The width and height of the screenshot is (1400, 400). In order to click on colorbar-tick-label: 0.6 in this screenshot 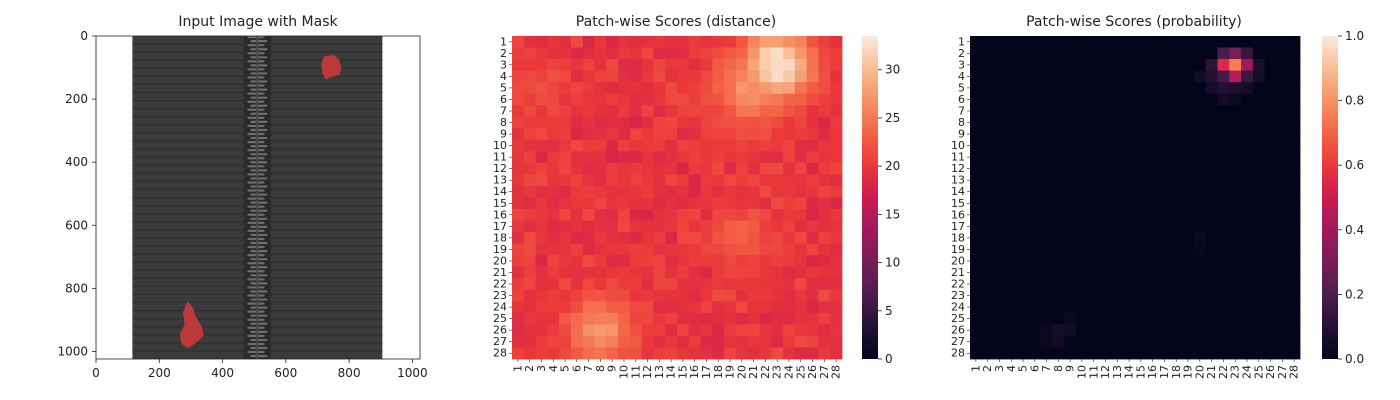, I will do `click(1354, 165)`.